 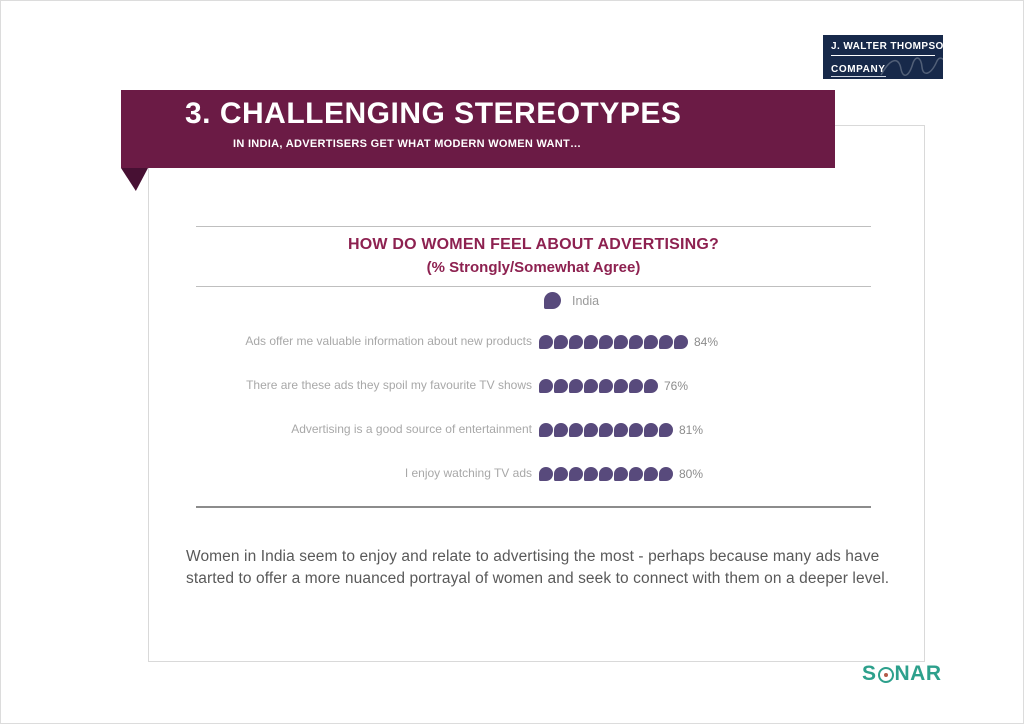 What do you see at coordinates (691, 430) in the screenshot?
I see `value-label: 81%` at bounding box center [691, 430].